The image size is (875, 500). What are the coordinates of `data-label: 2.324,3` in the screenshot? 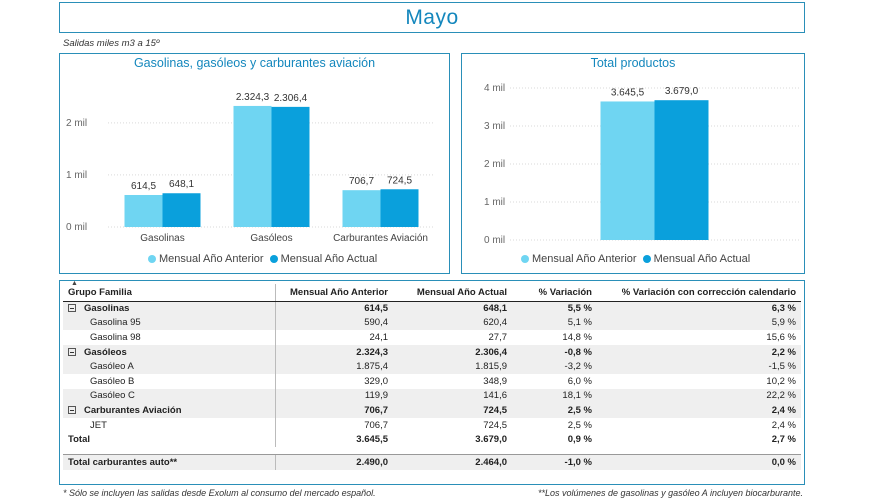 It's located at (253, 97).